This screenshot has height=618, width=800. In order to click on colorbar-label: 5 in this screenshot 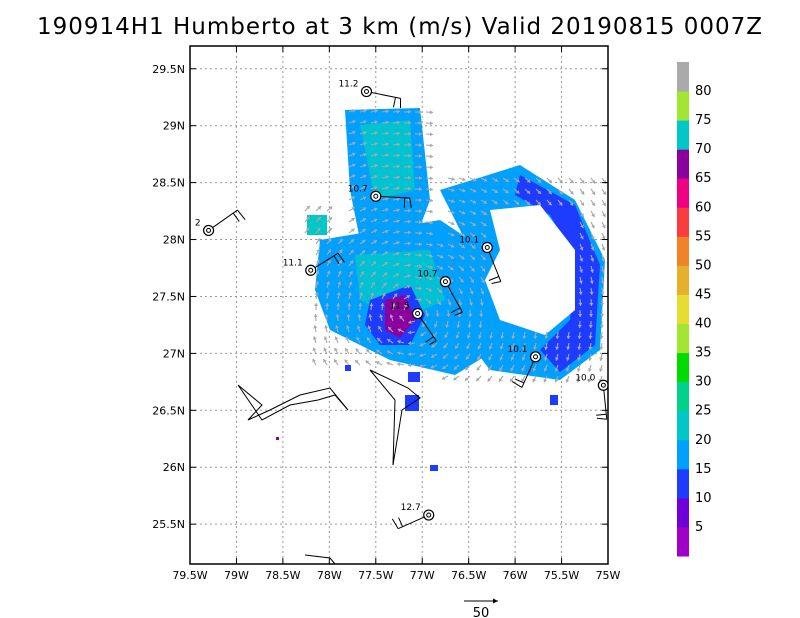, I will do `click(699, 527)`.